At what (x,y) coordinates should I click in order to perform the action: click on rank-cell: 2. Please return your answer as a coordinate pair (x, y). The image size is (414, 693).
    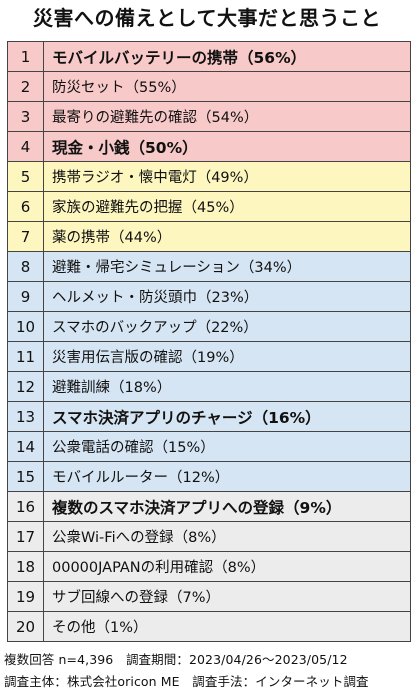
    Looking at the image, I should click on (26, 86).